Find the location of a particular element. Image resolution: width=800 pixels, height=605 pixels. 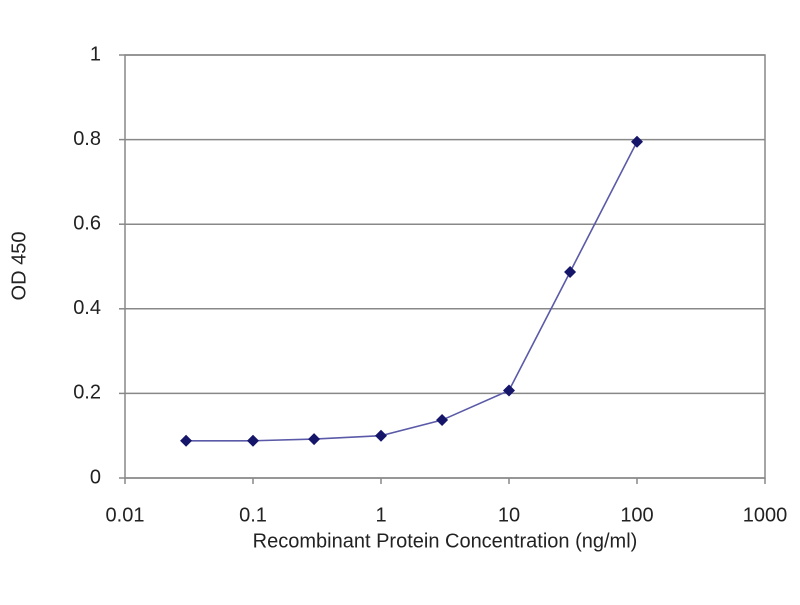

y-tick-label: 0.2 is located at coordinates (87, 393).